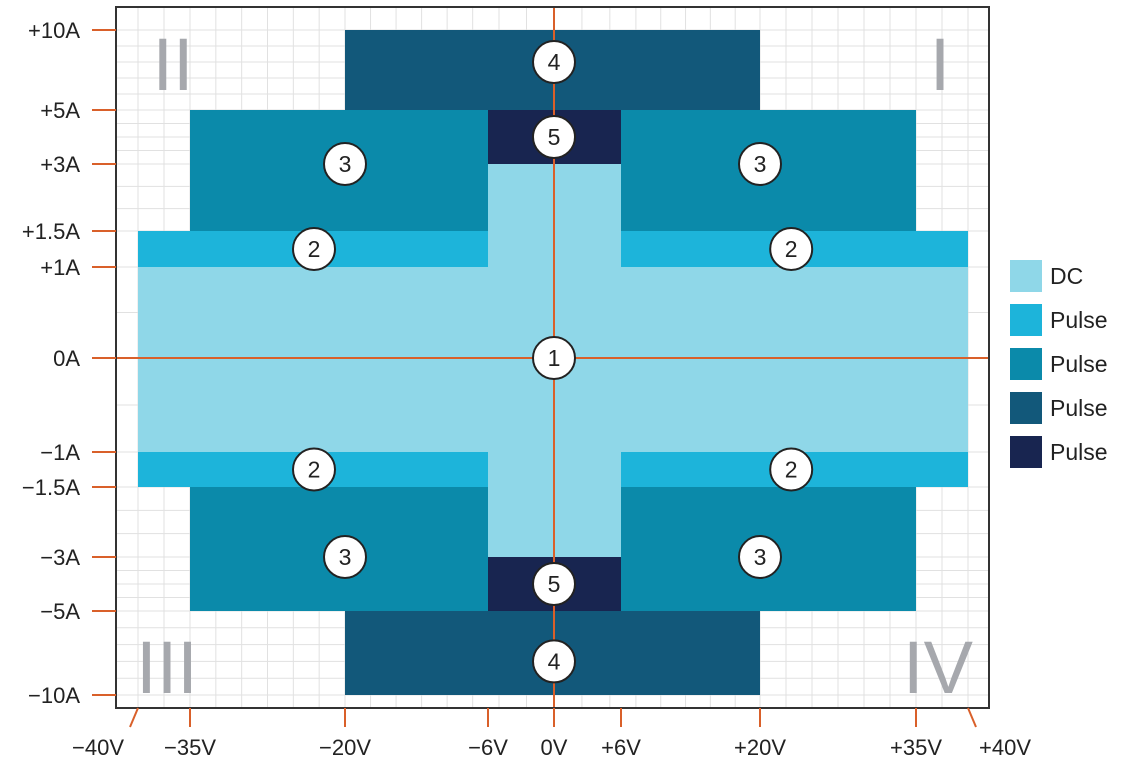 The height and width of the screenshot is (761, 1129). Describe the element at coordinates (54, 30) in the screenshot. I see `y-tick-label: +10A` at that location.